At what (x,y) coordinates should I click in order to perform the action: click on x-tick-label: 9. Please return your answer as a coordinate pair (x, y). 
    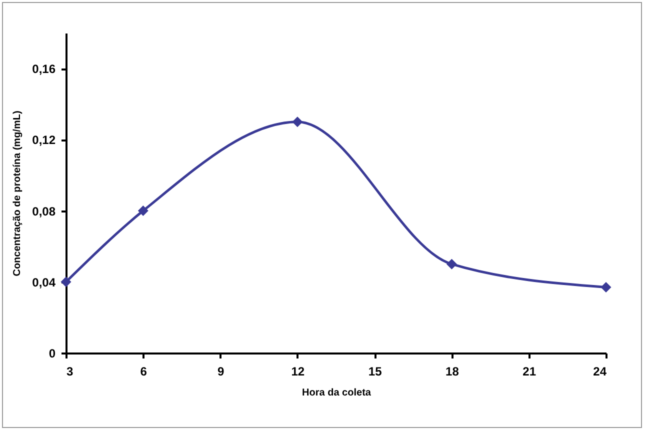
    Looking at the image, I should click on (220, 371).